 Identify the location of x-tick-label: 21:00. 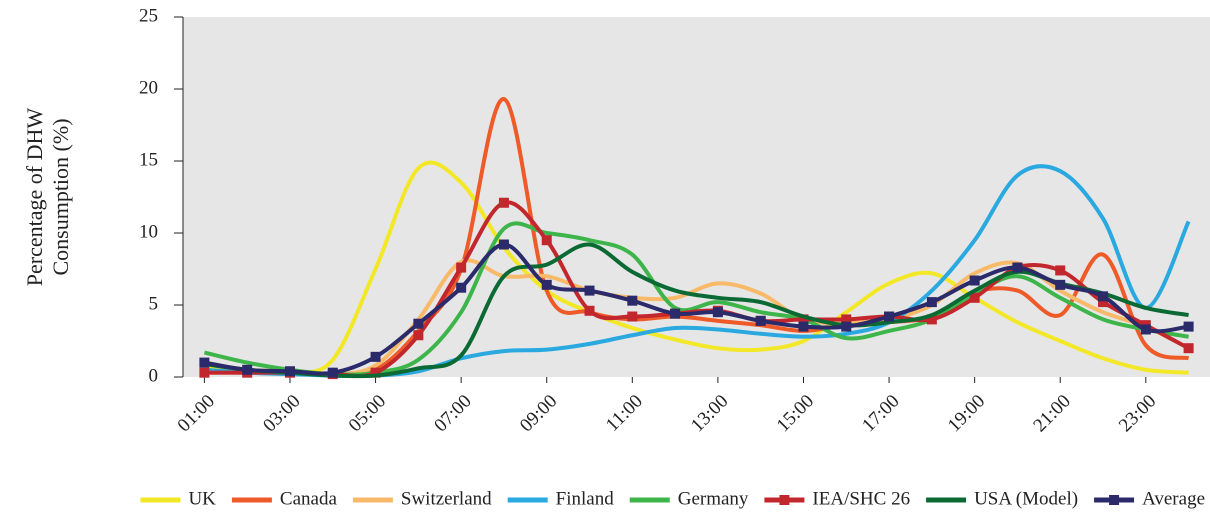
(1051, 413).